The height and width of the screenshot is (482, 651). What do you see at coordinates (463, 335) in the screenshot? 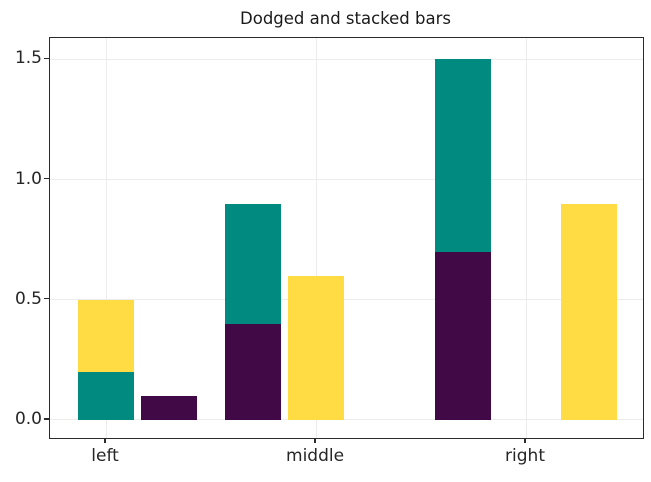
I see `bar-segment-purple-right` at bounding box center [463, 335].